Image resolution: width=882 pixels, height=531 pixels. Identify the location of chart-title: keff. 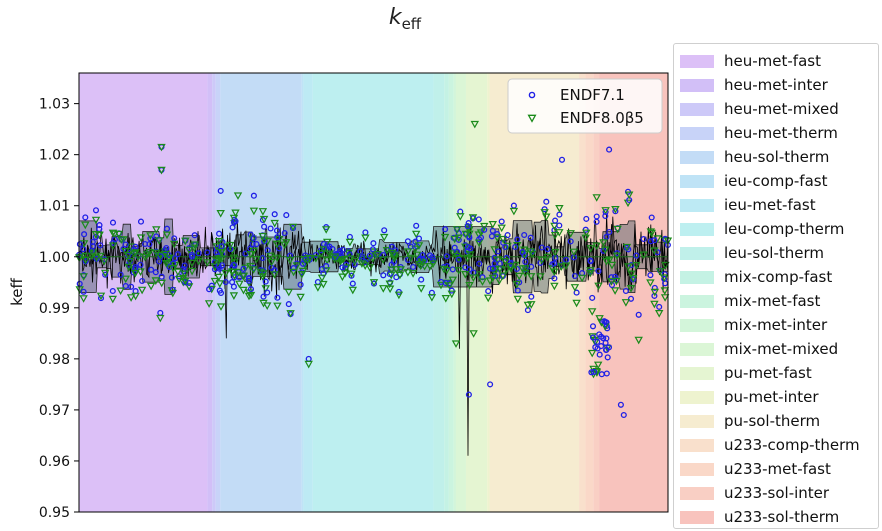
(405, 19).